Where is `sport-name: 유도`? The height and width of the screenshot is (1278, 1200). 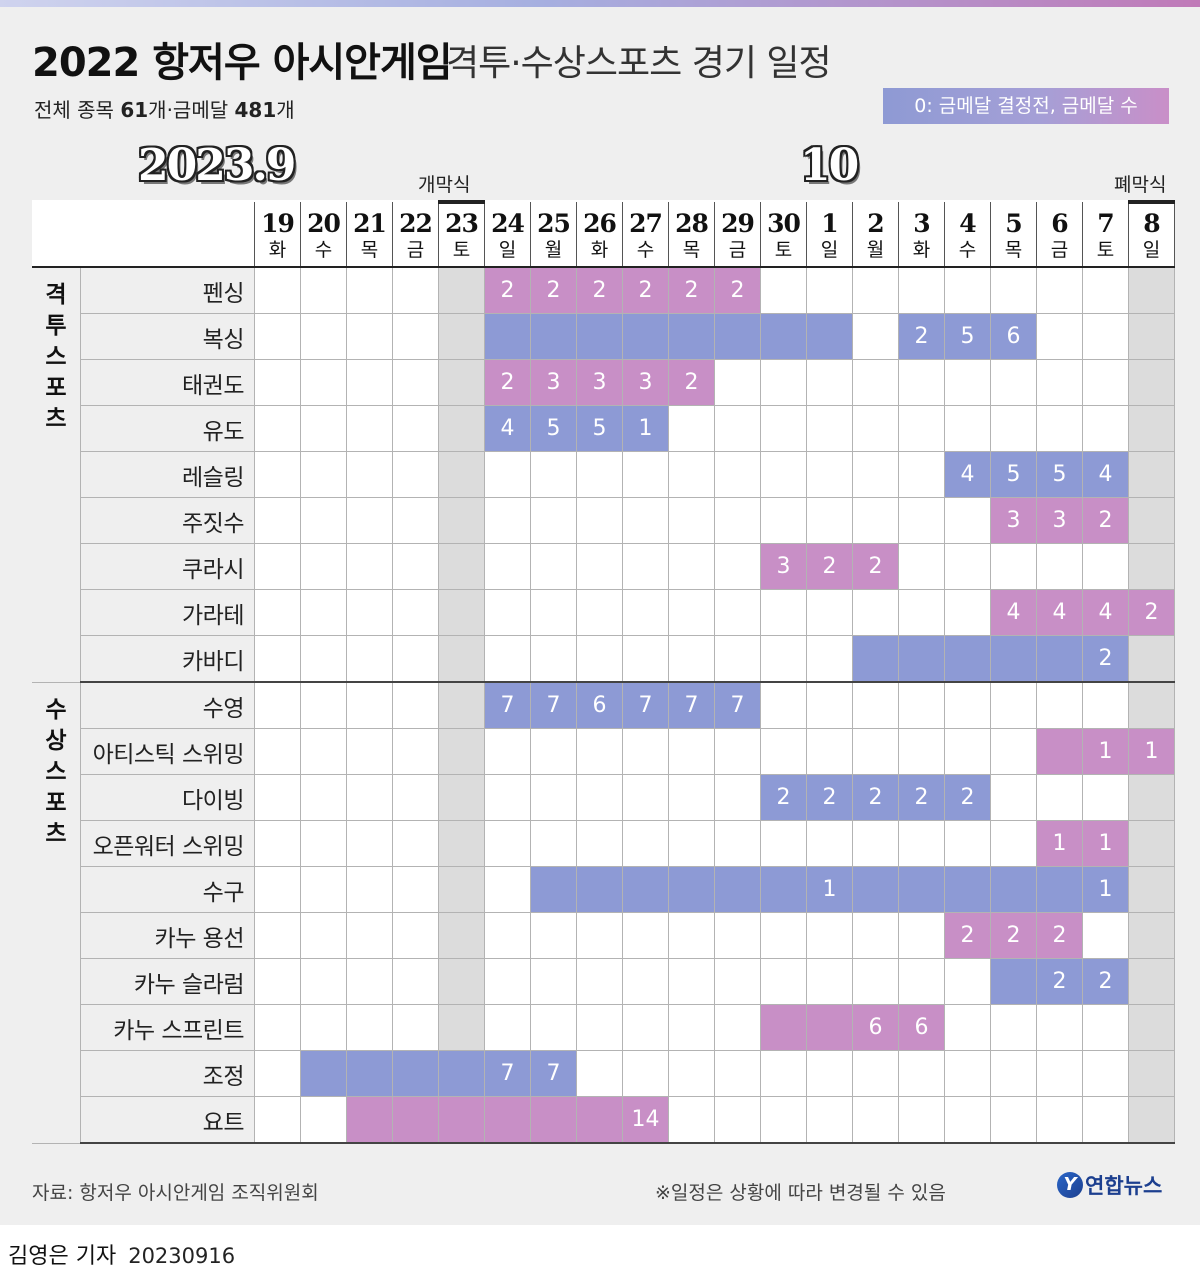
sport-name: 유도 is located at coordinates (167, 428).